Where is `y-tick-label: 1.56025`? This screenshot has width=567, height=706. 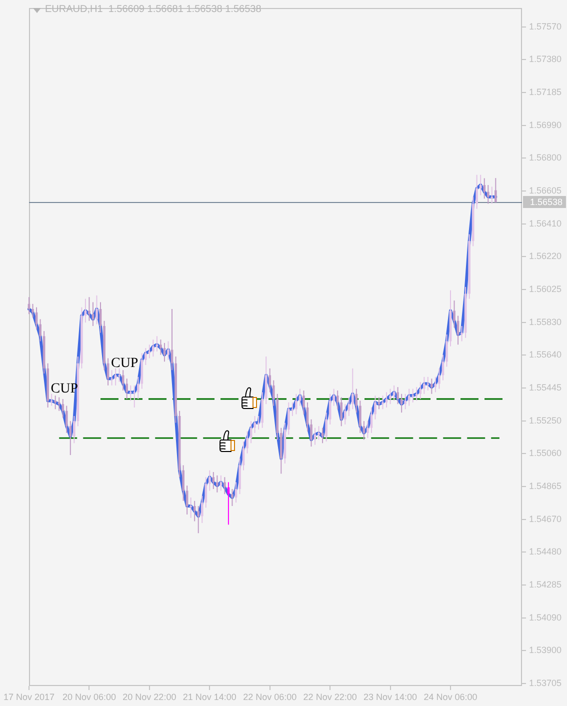
y-tick-label: 1.56025 is located at coordinates (545, 289).